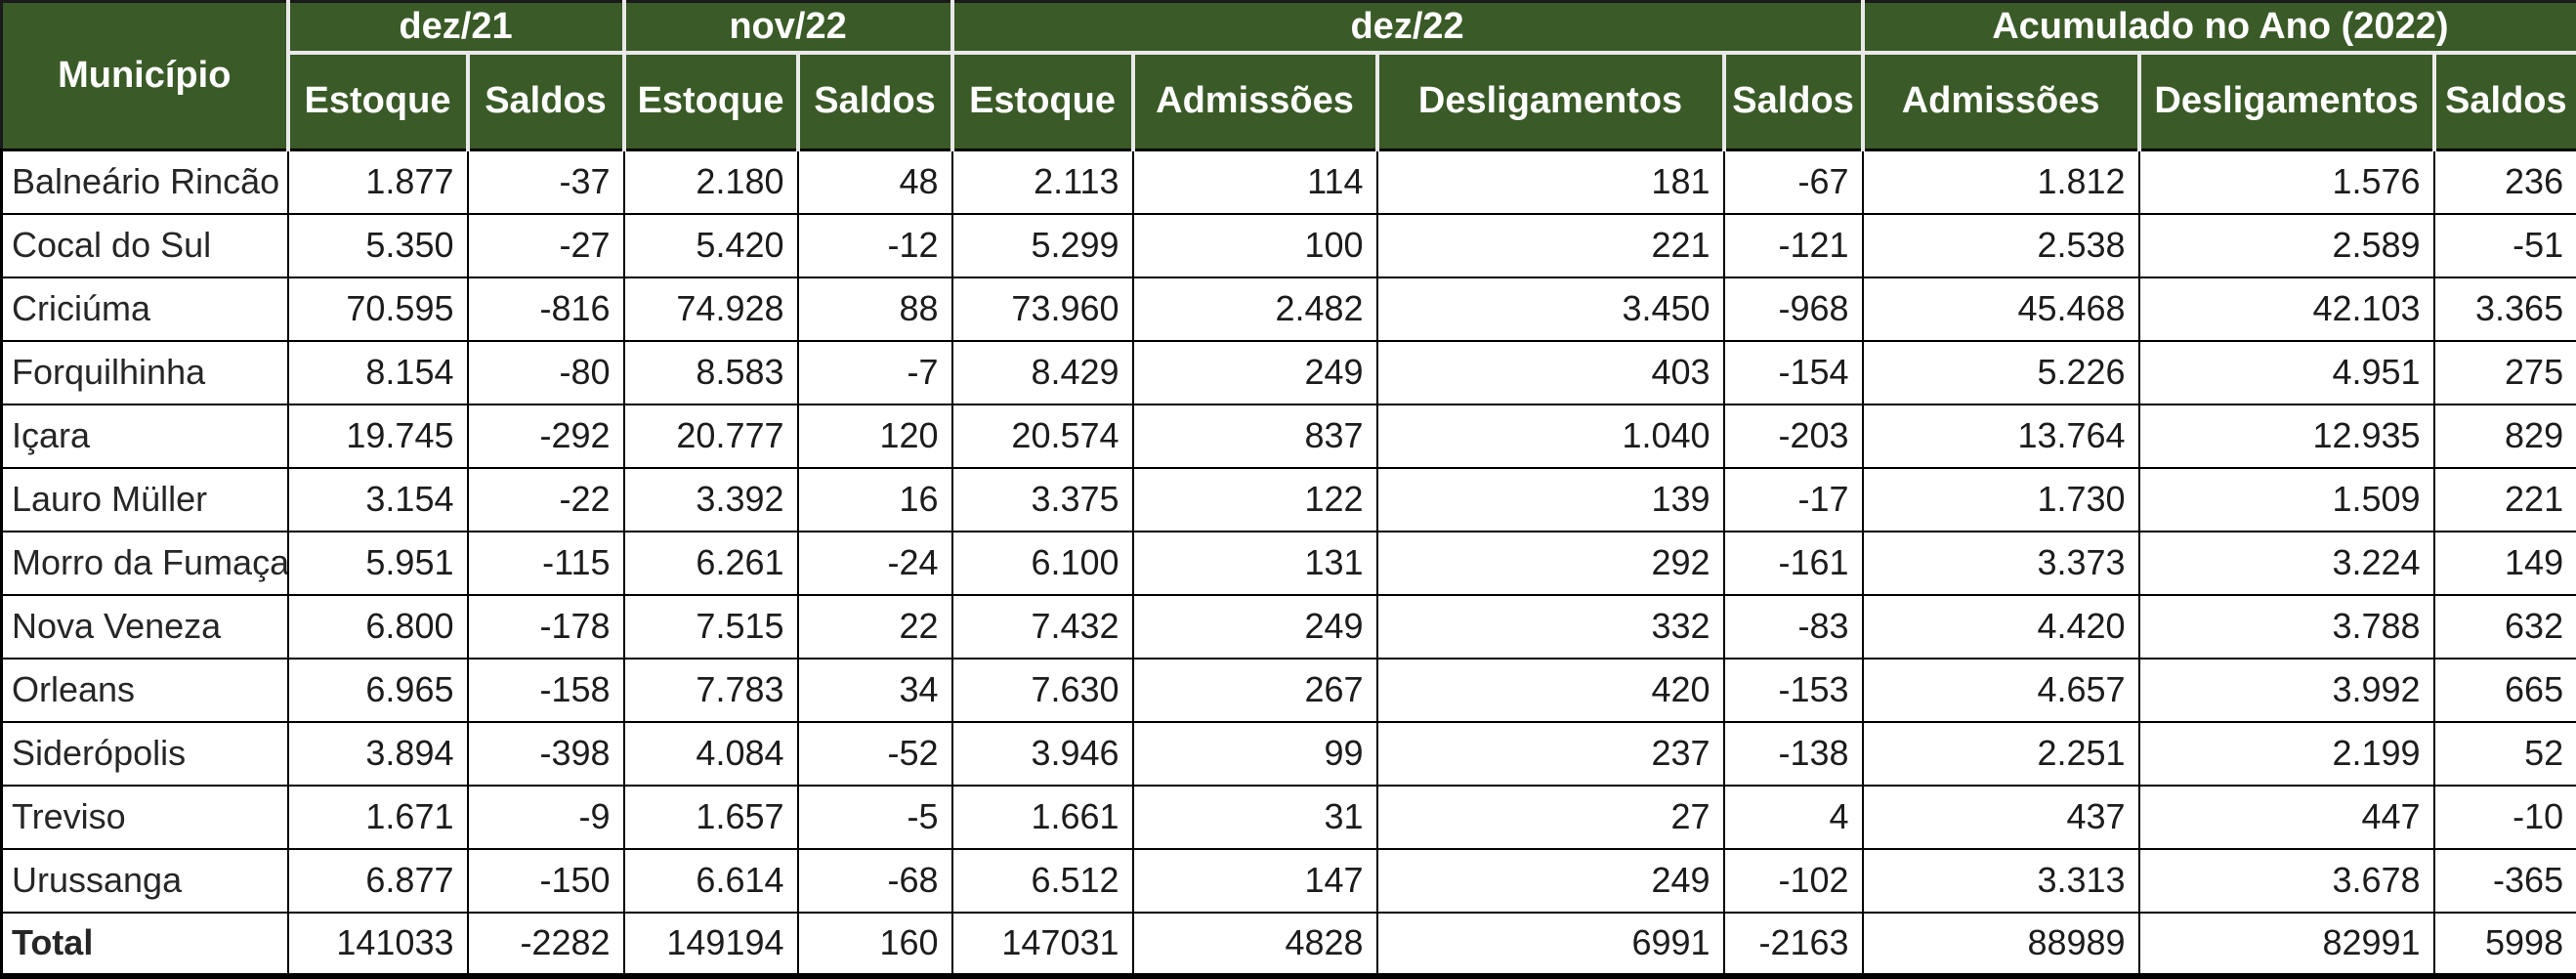  What do you see at coordinates (2286, 500) in the screenshot?
I see `value-cell: 1.509` at bounding box center [2286, 500].